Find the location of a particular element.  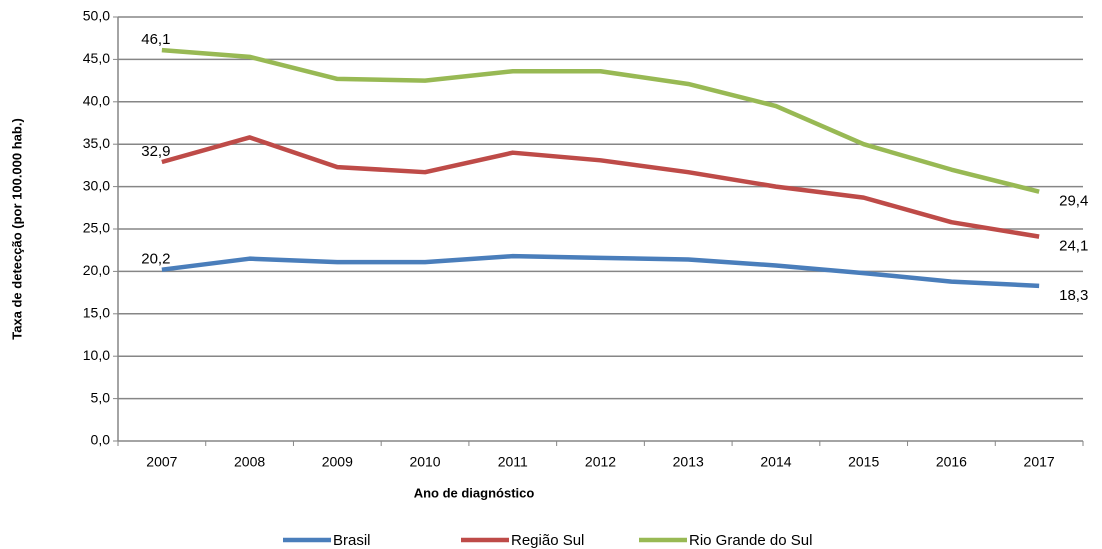

y-tick-label: 40,0 is located at coordinates (96, 101).